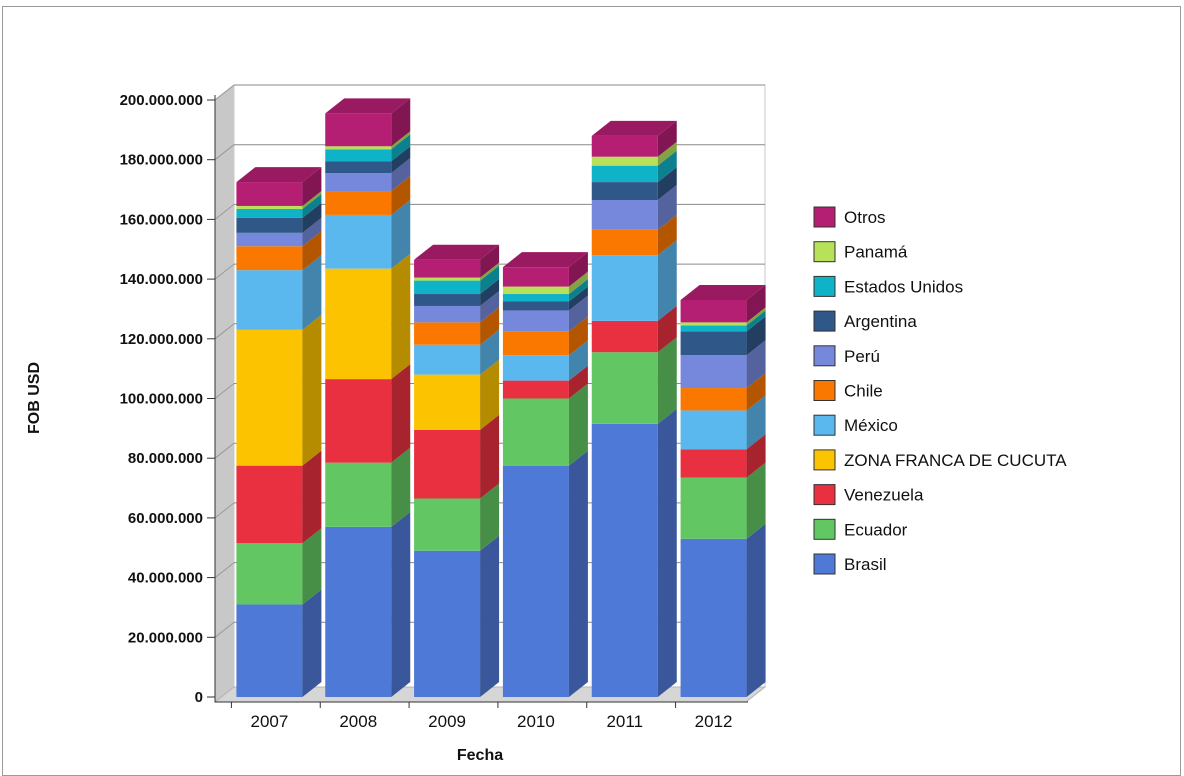 The image size is (1184, 776). What do you see at coordinates (863, 391) in the screenshot?
I see `legend-entry: Chile` at bounding box center [863, 391].